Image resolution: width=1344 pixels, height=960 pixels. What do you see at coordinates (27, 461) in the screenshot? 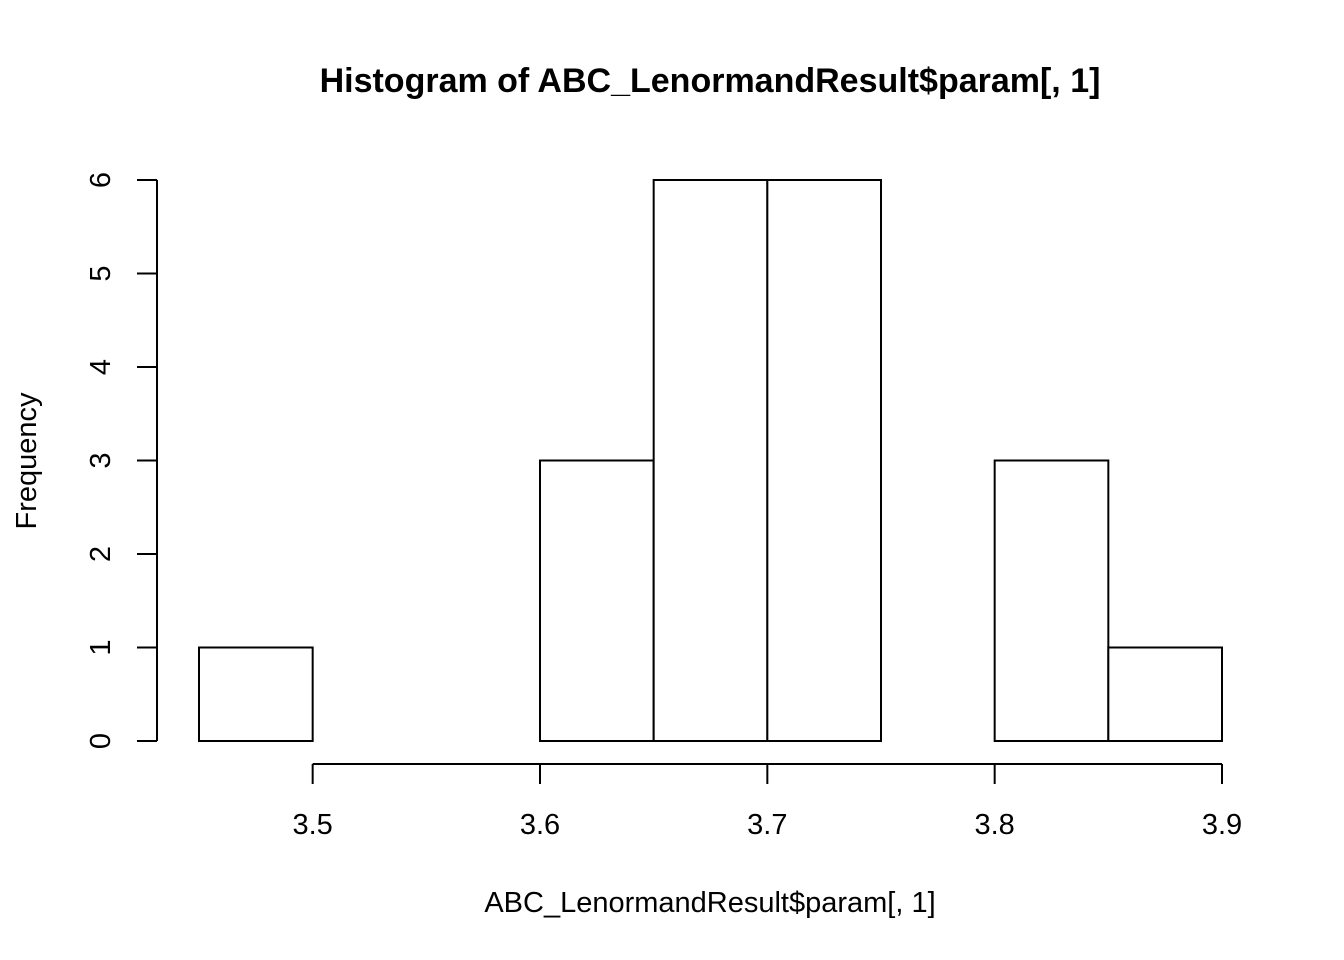
I see `y-axis-label: Frequency` at bounding box center [27, 461].